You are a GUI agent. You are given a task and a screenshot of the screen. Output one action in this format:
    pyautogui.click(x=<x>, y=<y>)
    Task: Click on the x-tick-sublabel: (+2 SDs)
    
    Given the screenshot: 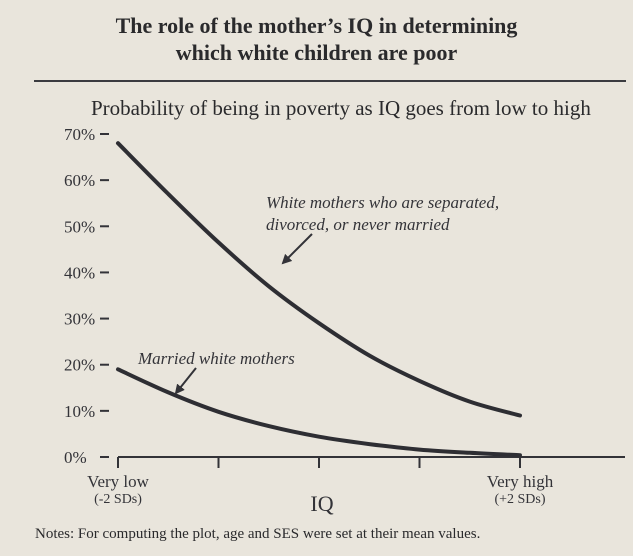 What is the action you would take?
    pyautogui.click(x=519, y=499)
    